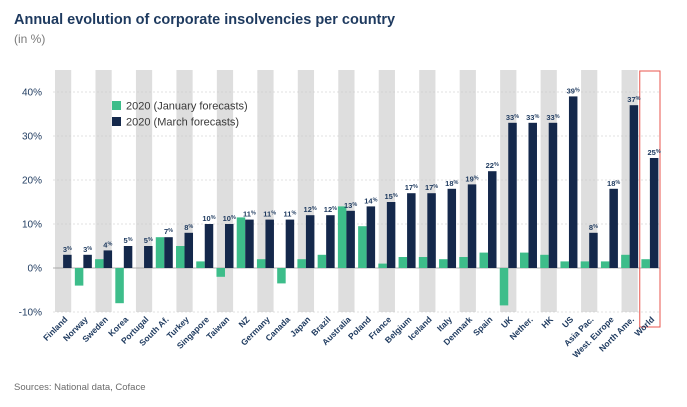 Image resolution: width=687 pixels, height=407 pixels. What do you see at coordinates (116, 121) in the screenshot?
I see `legend-swatch-march` at bounding box center [116, 121].